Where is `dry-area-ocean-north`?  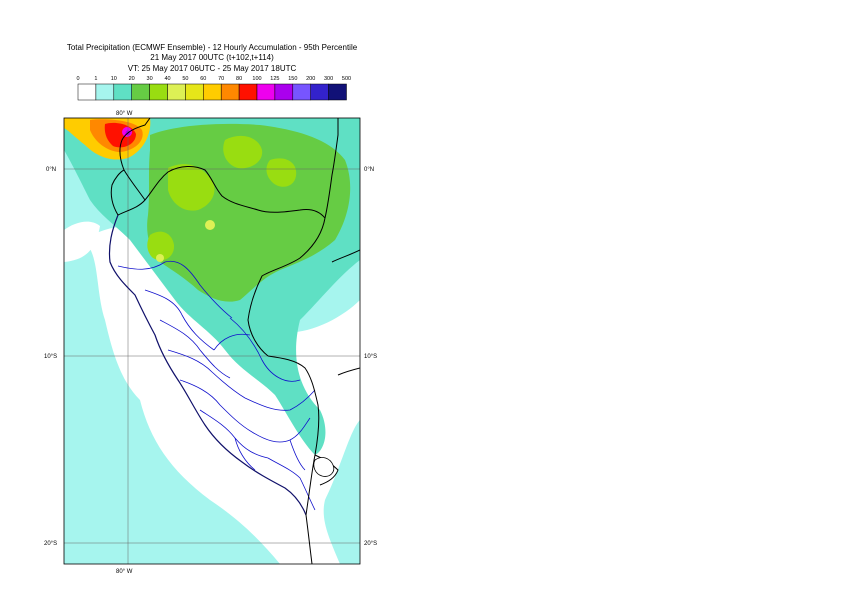
dry-area-ocean-north is located at coordinates (82, 241).